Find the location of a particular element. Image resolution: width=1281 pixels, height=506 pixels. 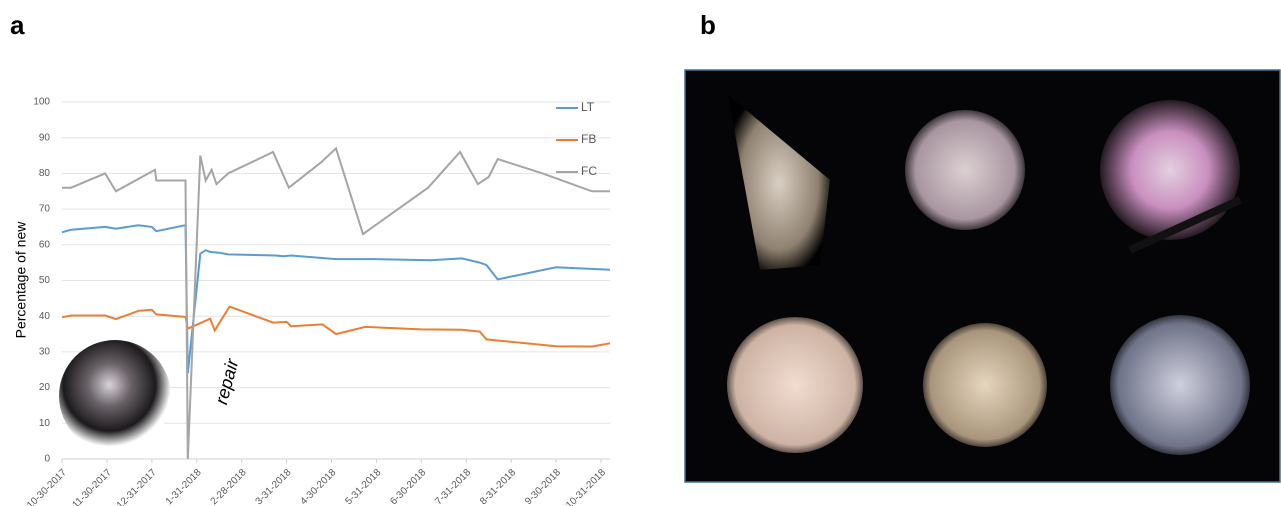

x-tick-label: 4-30-2018 is located at coordinates (318, 486).